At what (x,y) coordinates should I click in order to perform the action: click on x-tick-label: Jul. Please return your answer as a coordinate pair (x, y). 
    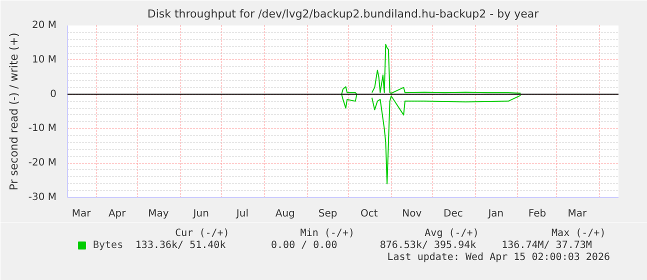
    Looking at the image, I should click on (241, 214).